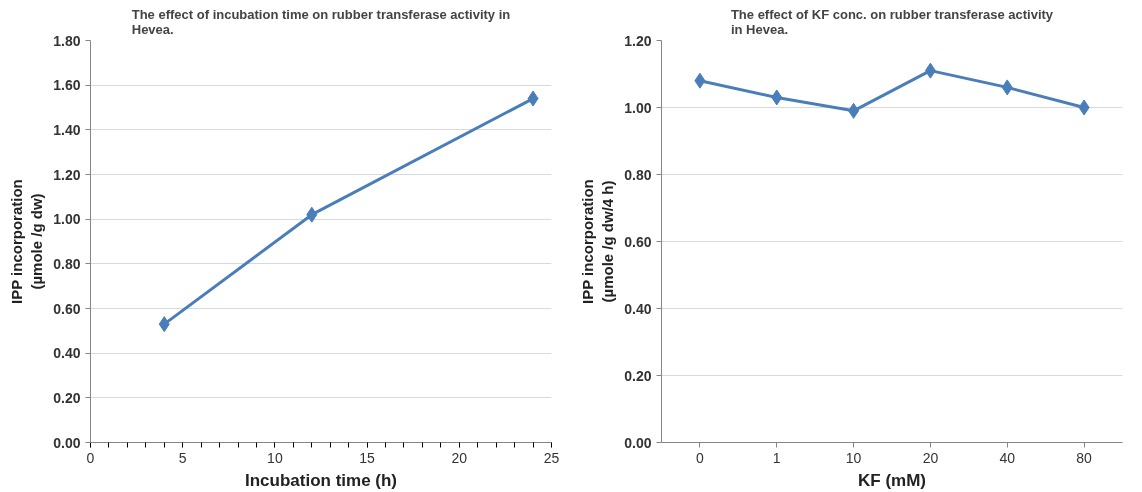 The image size is (1142, 492). I want to click on x-axis-title: Incubation time (h), so click(321, 480).